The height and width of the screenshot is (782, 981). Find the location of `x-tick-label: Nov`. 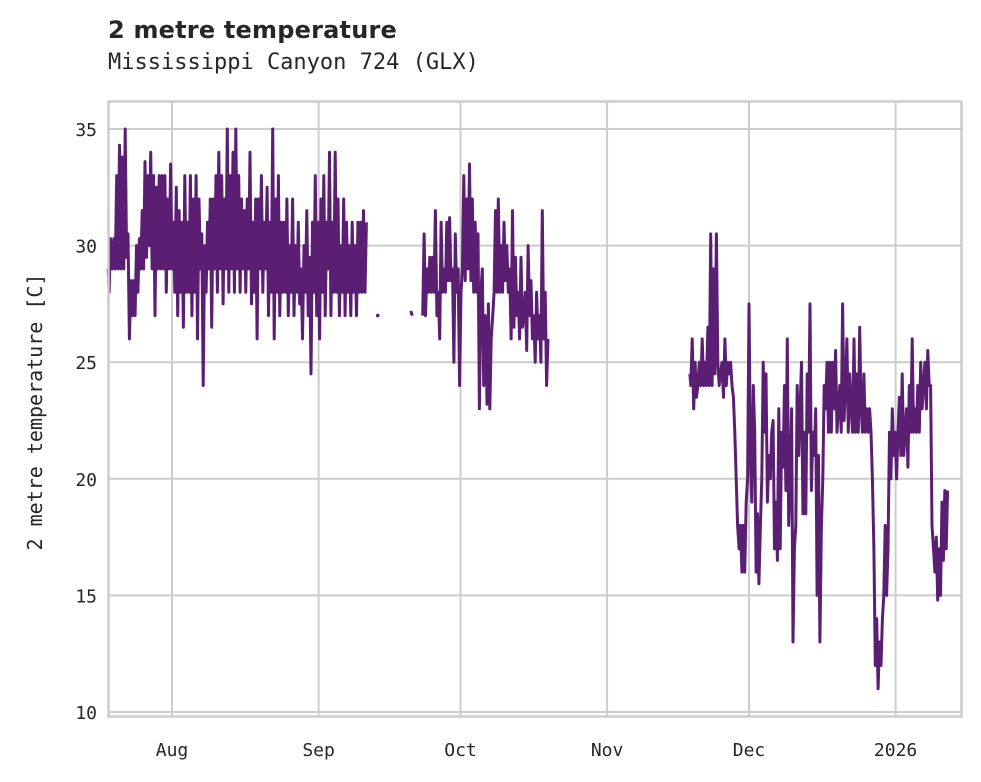

x-tick-label: Nov is located at coordinates (607, 750).